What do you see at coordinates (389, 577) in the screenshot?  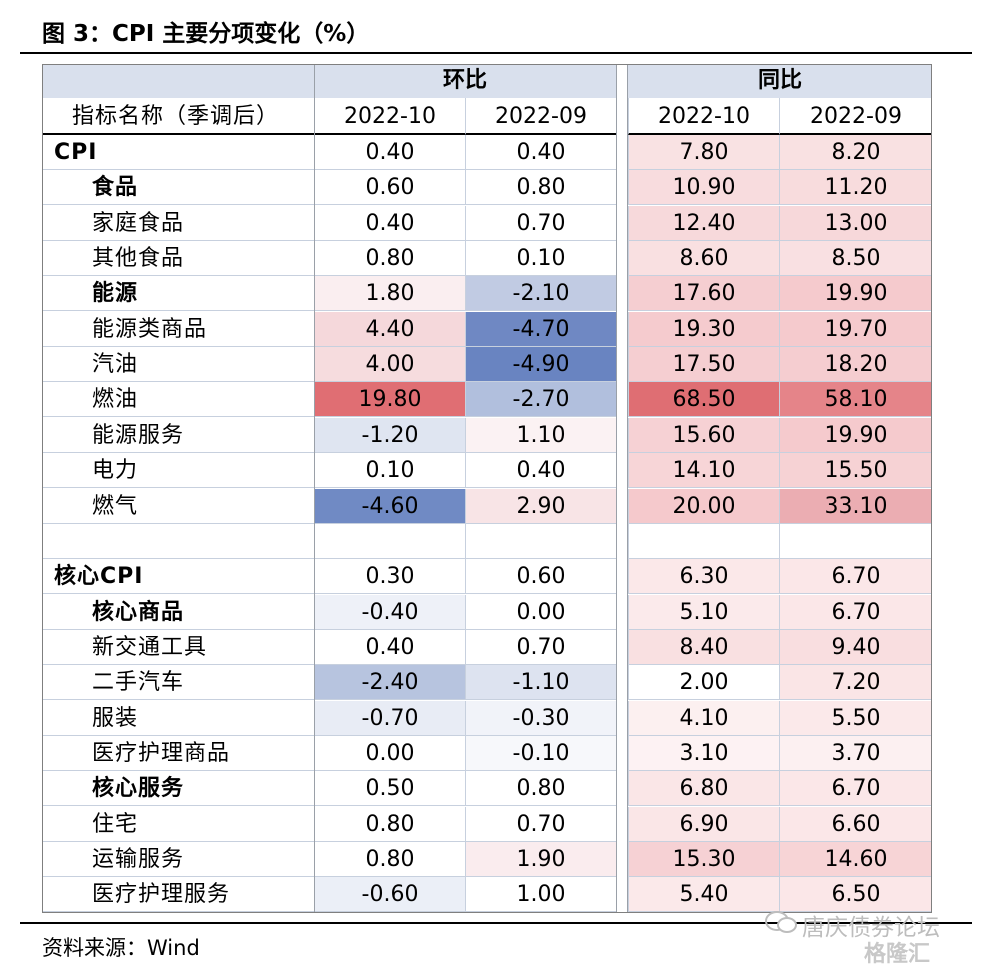 I see `value-cell-mom-2022-10: 0.30` at bounding box center [389, 577].